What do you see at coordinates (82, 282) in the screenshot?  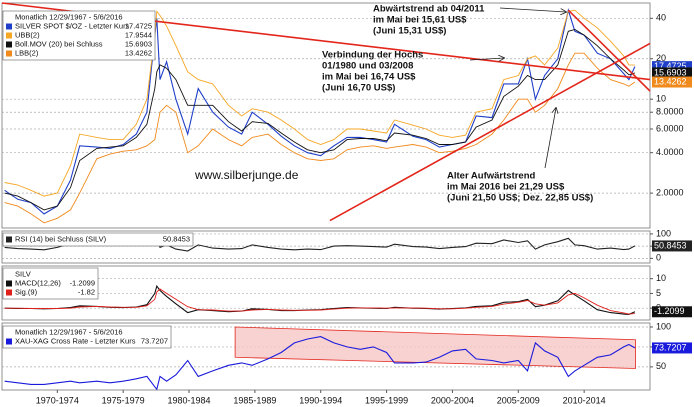 I see `legend-value: -1.2099` at bounding box center [82, 282].